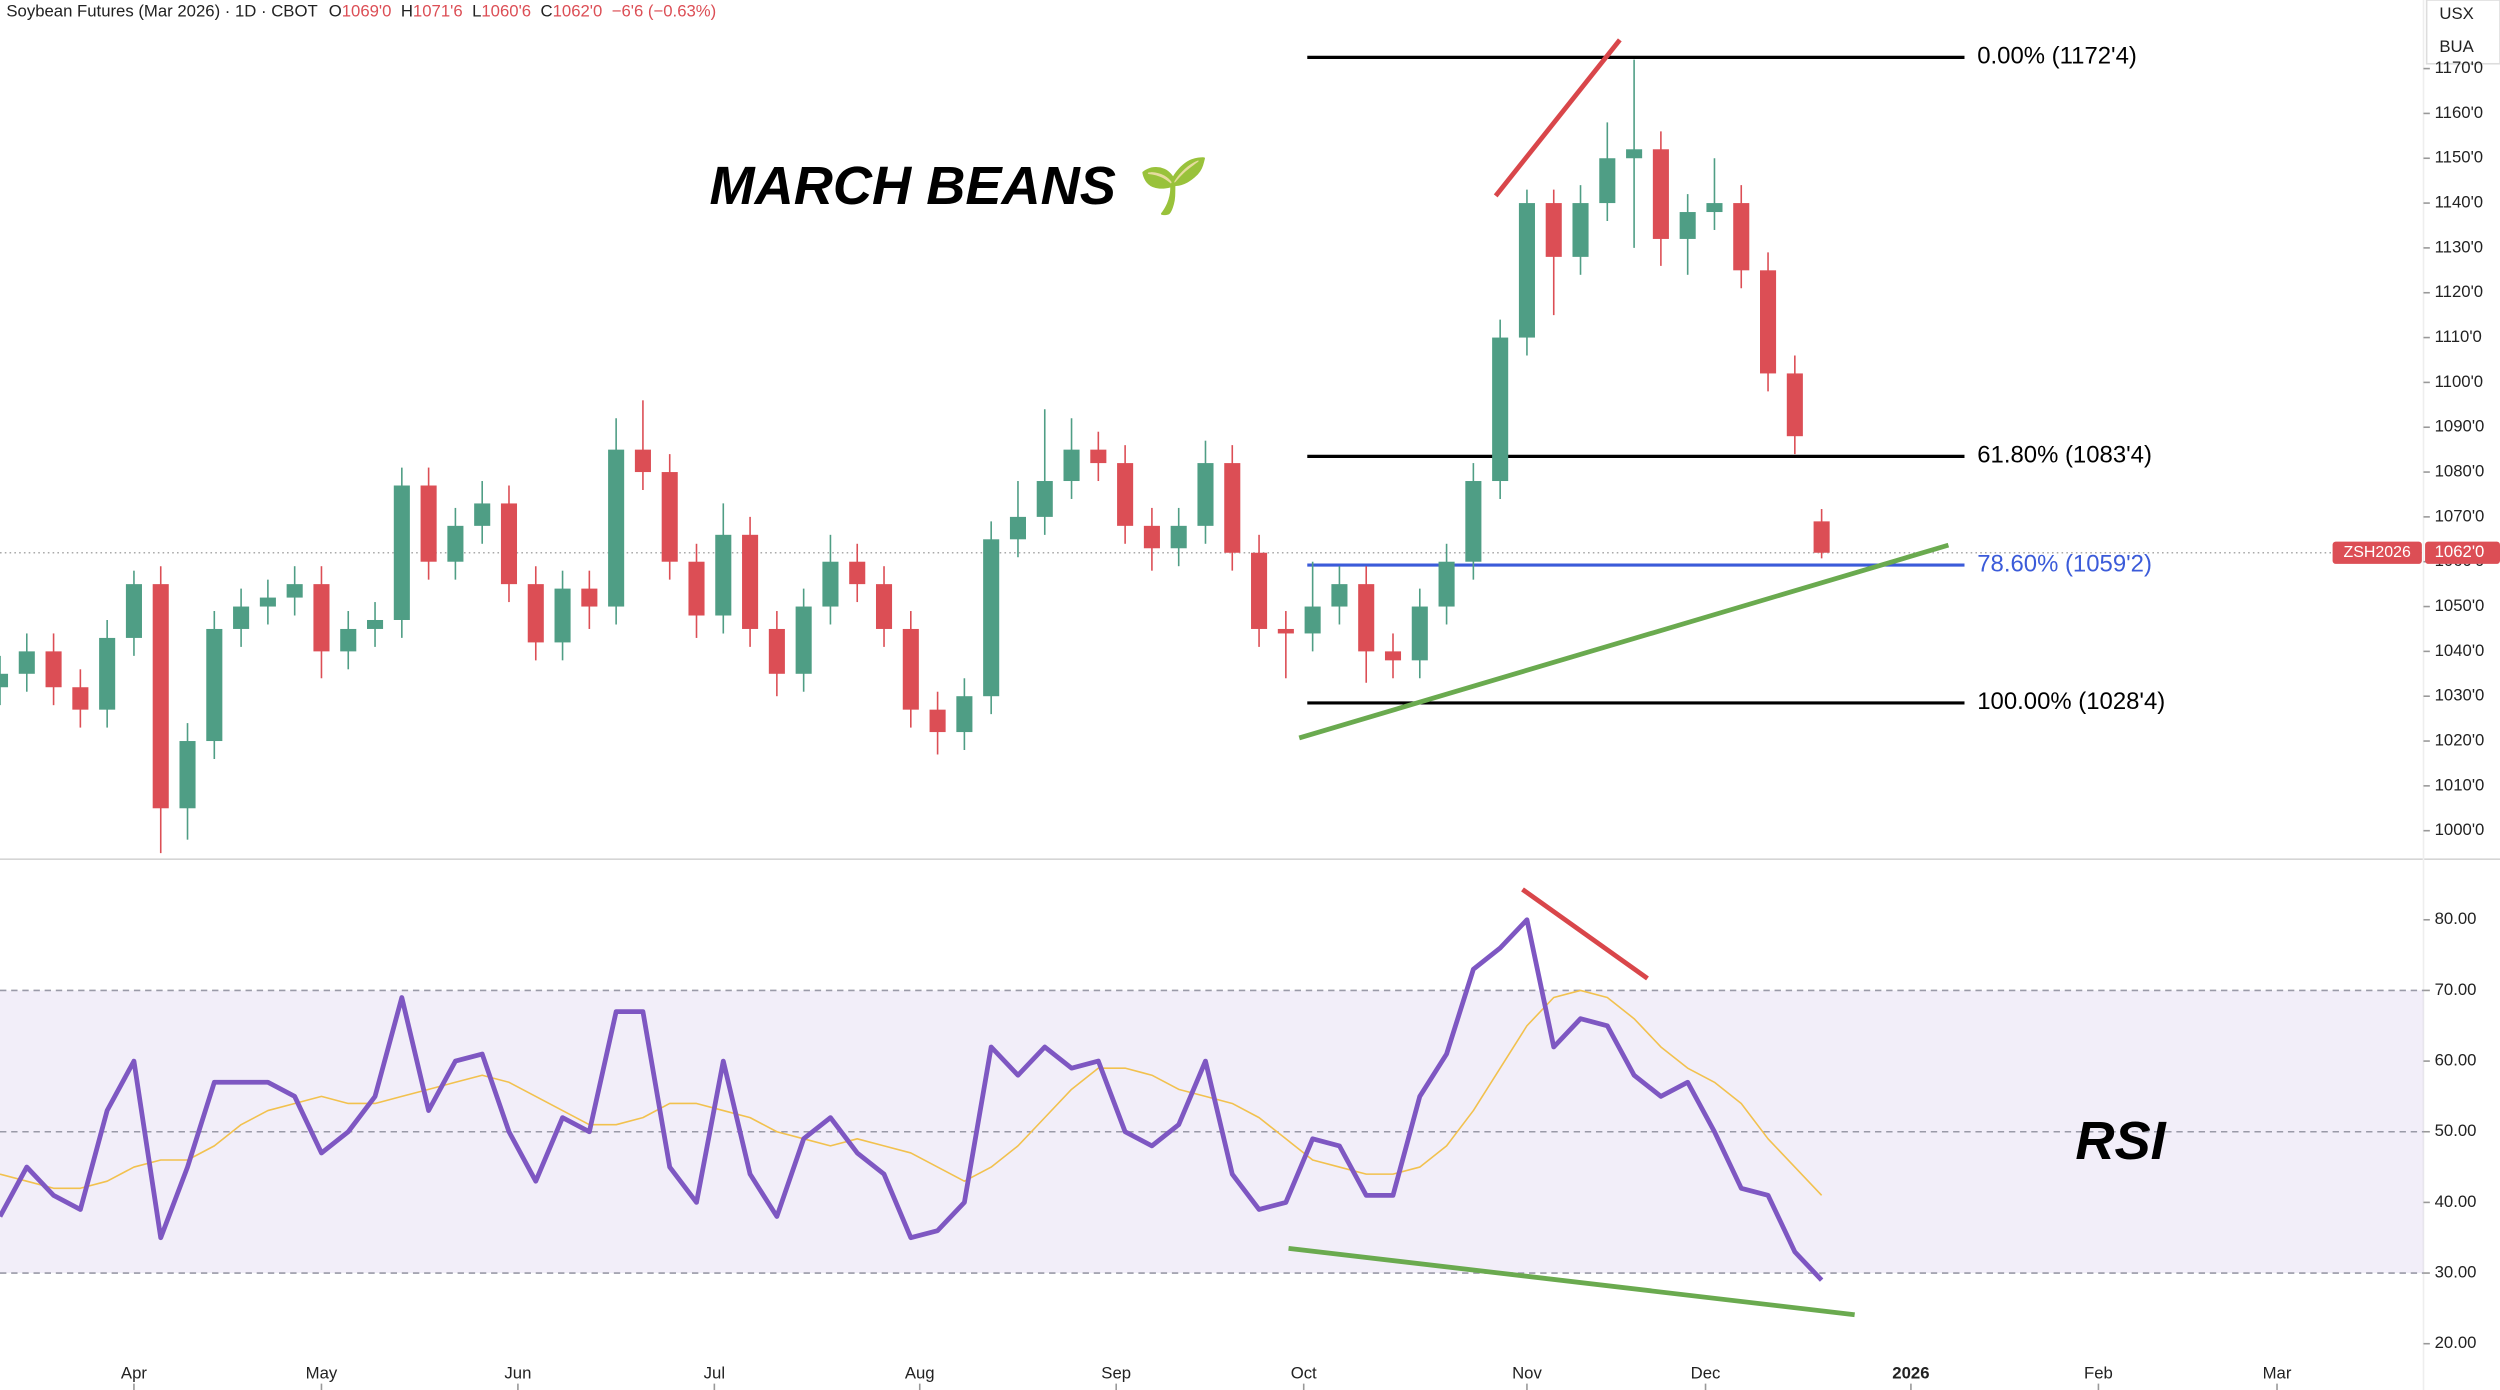 The width and height of the screenshot is (2500, 1390). I want to click on y-tick-label: 1070'0, so click(2460, 515).